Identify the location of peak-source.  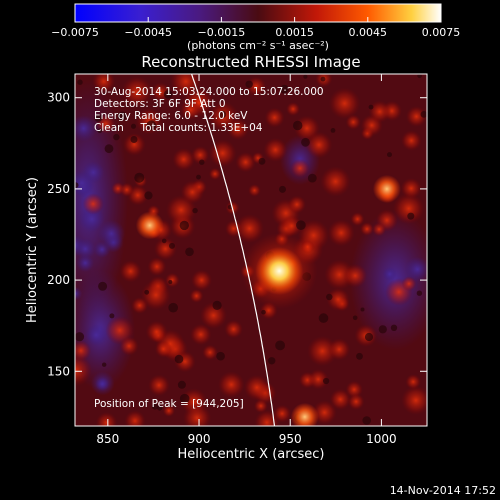
(279, 270).